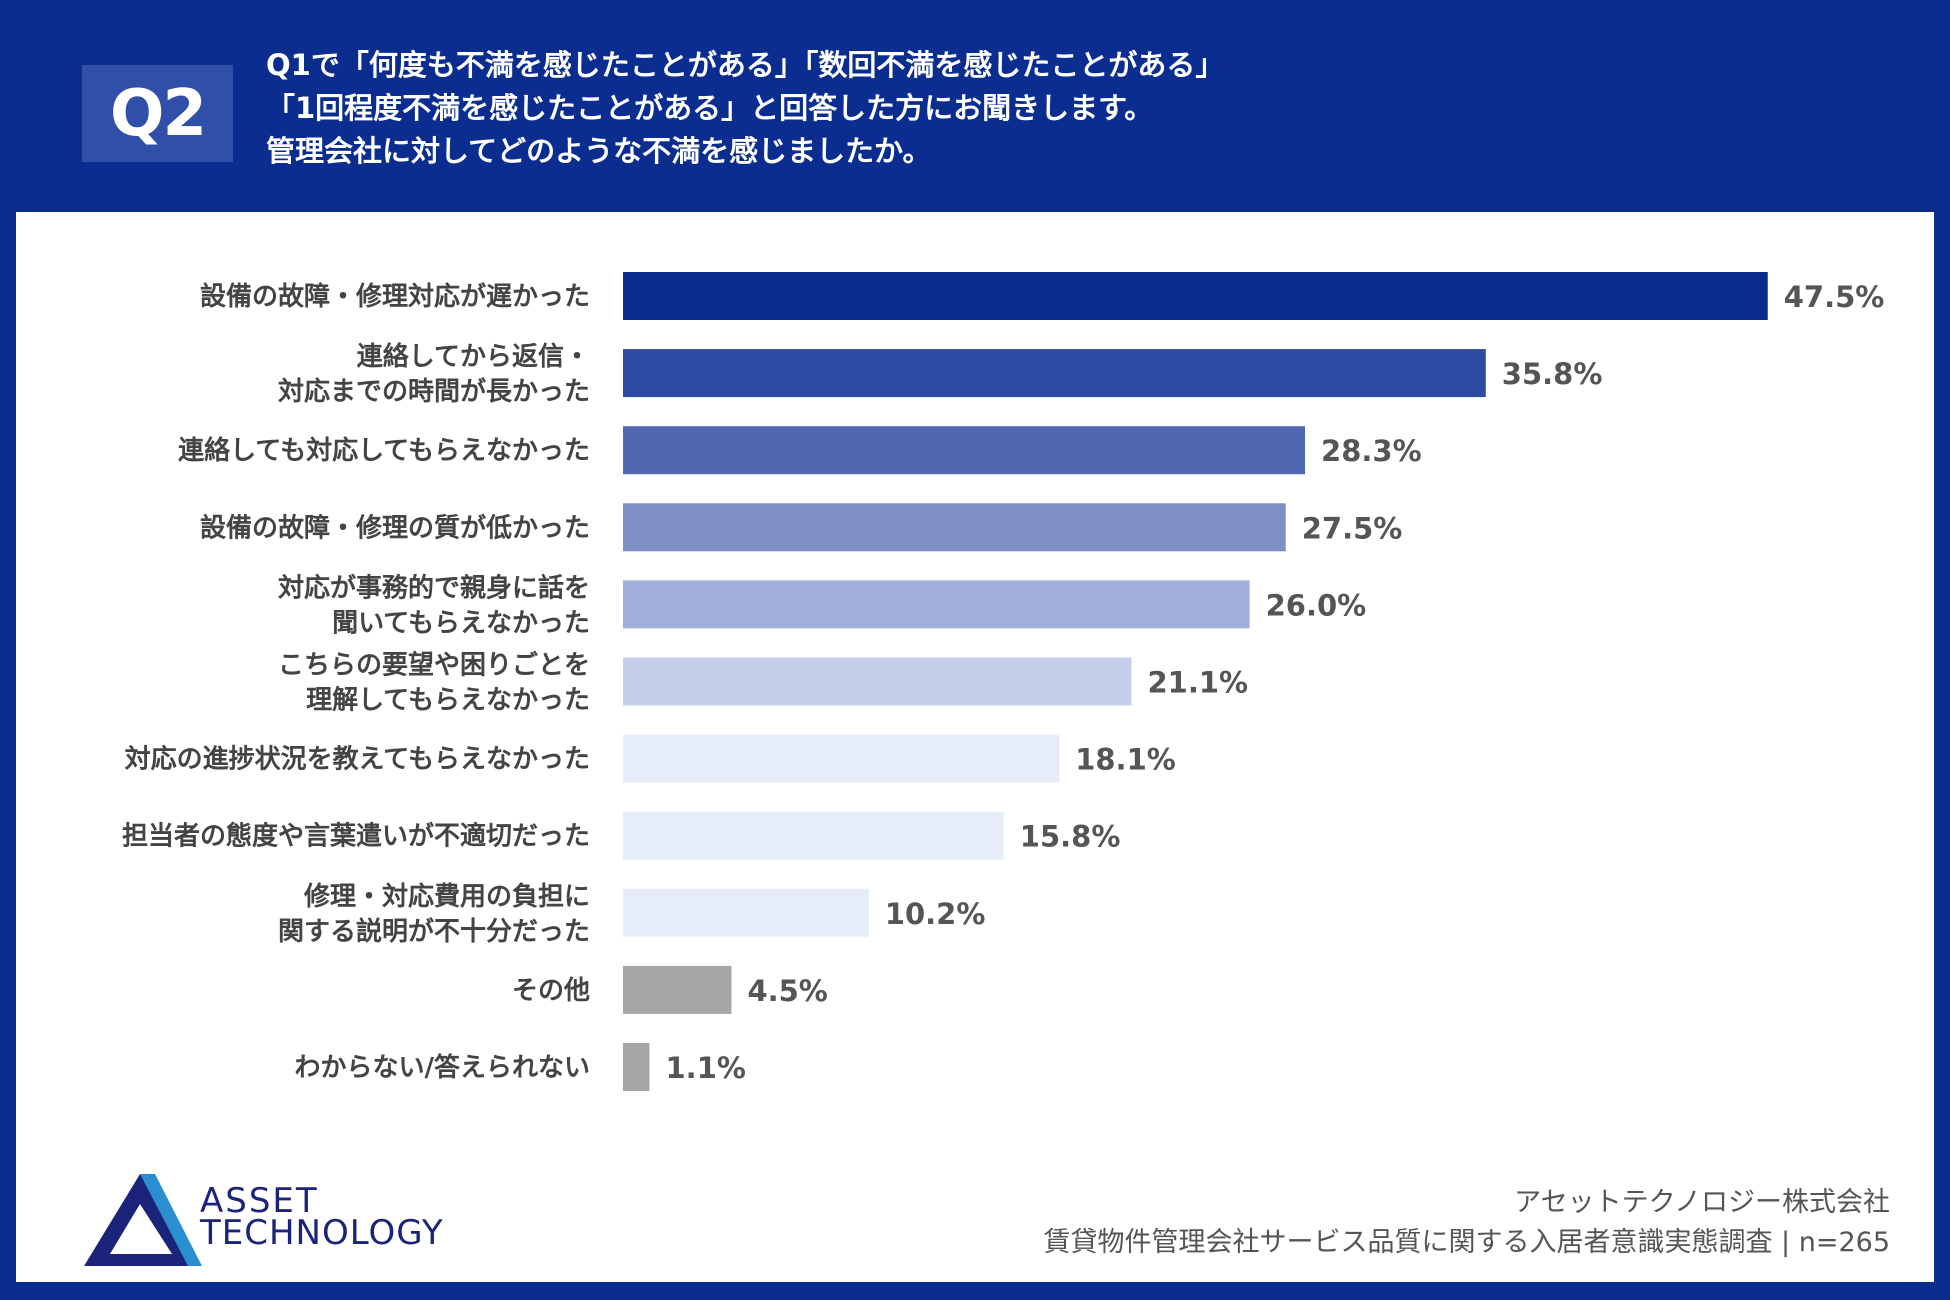  Describe the element at coordinates (434, 391) in the screenshot. I see `category-label: 対応までの時間が長かった` at that location.